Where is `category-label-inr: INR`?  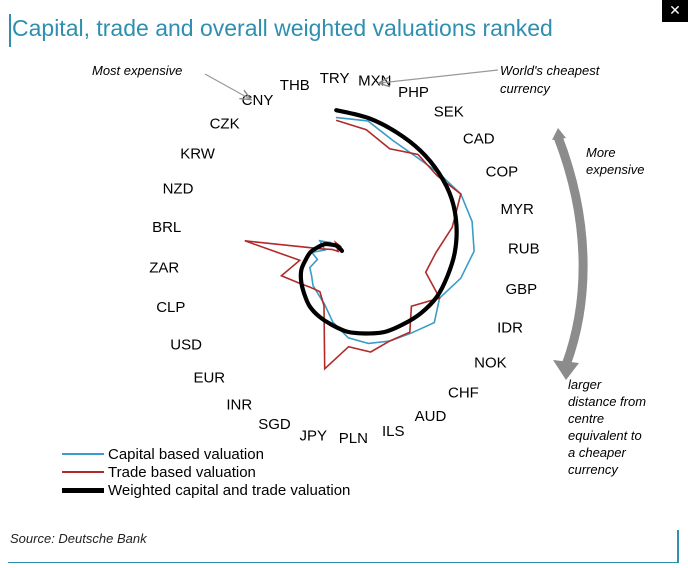
category-label-inr: INR is located at coordinates (239, 404).